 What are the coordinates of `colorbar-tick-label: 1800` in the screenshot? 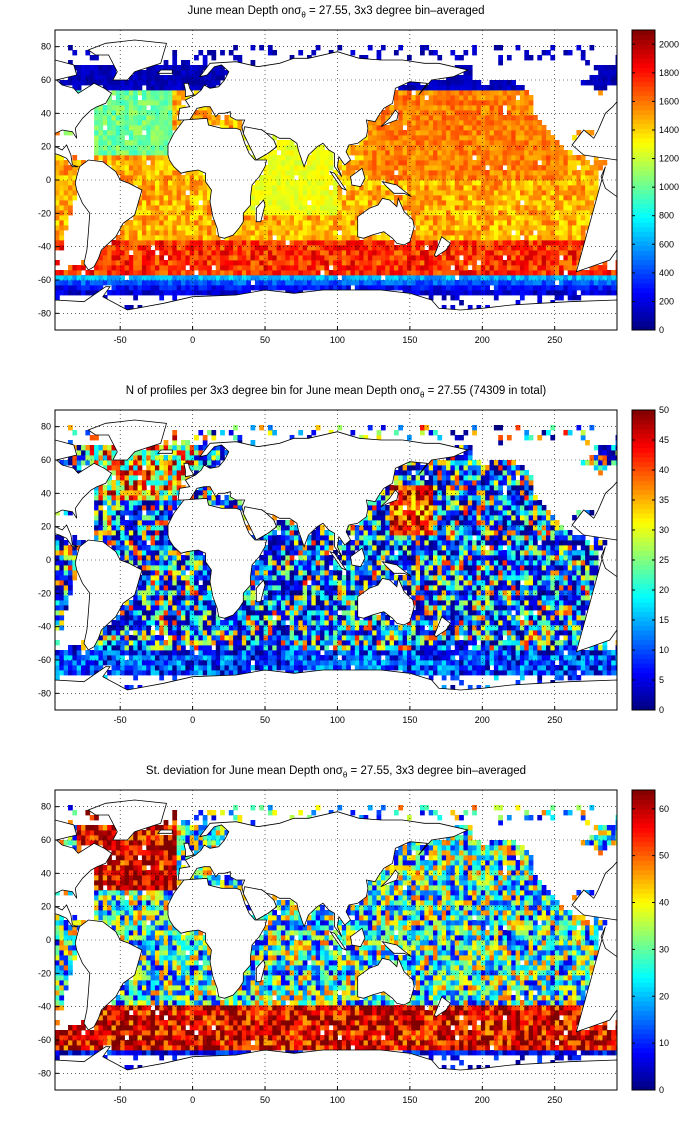 It's located at (669, 73).